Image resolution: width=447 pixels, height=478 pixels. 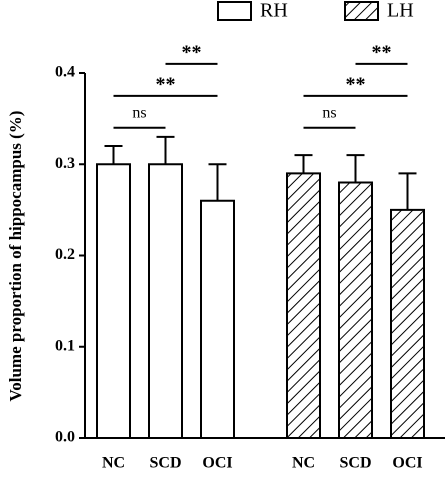 I want to click on legend-label: RH, so click(x=274, y=11).